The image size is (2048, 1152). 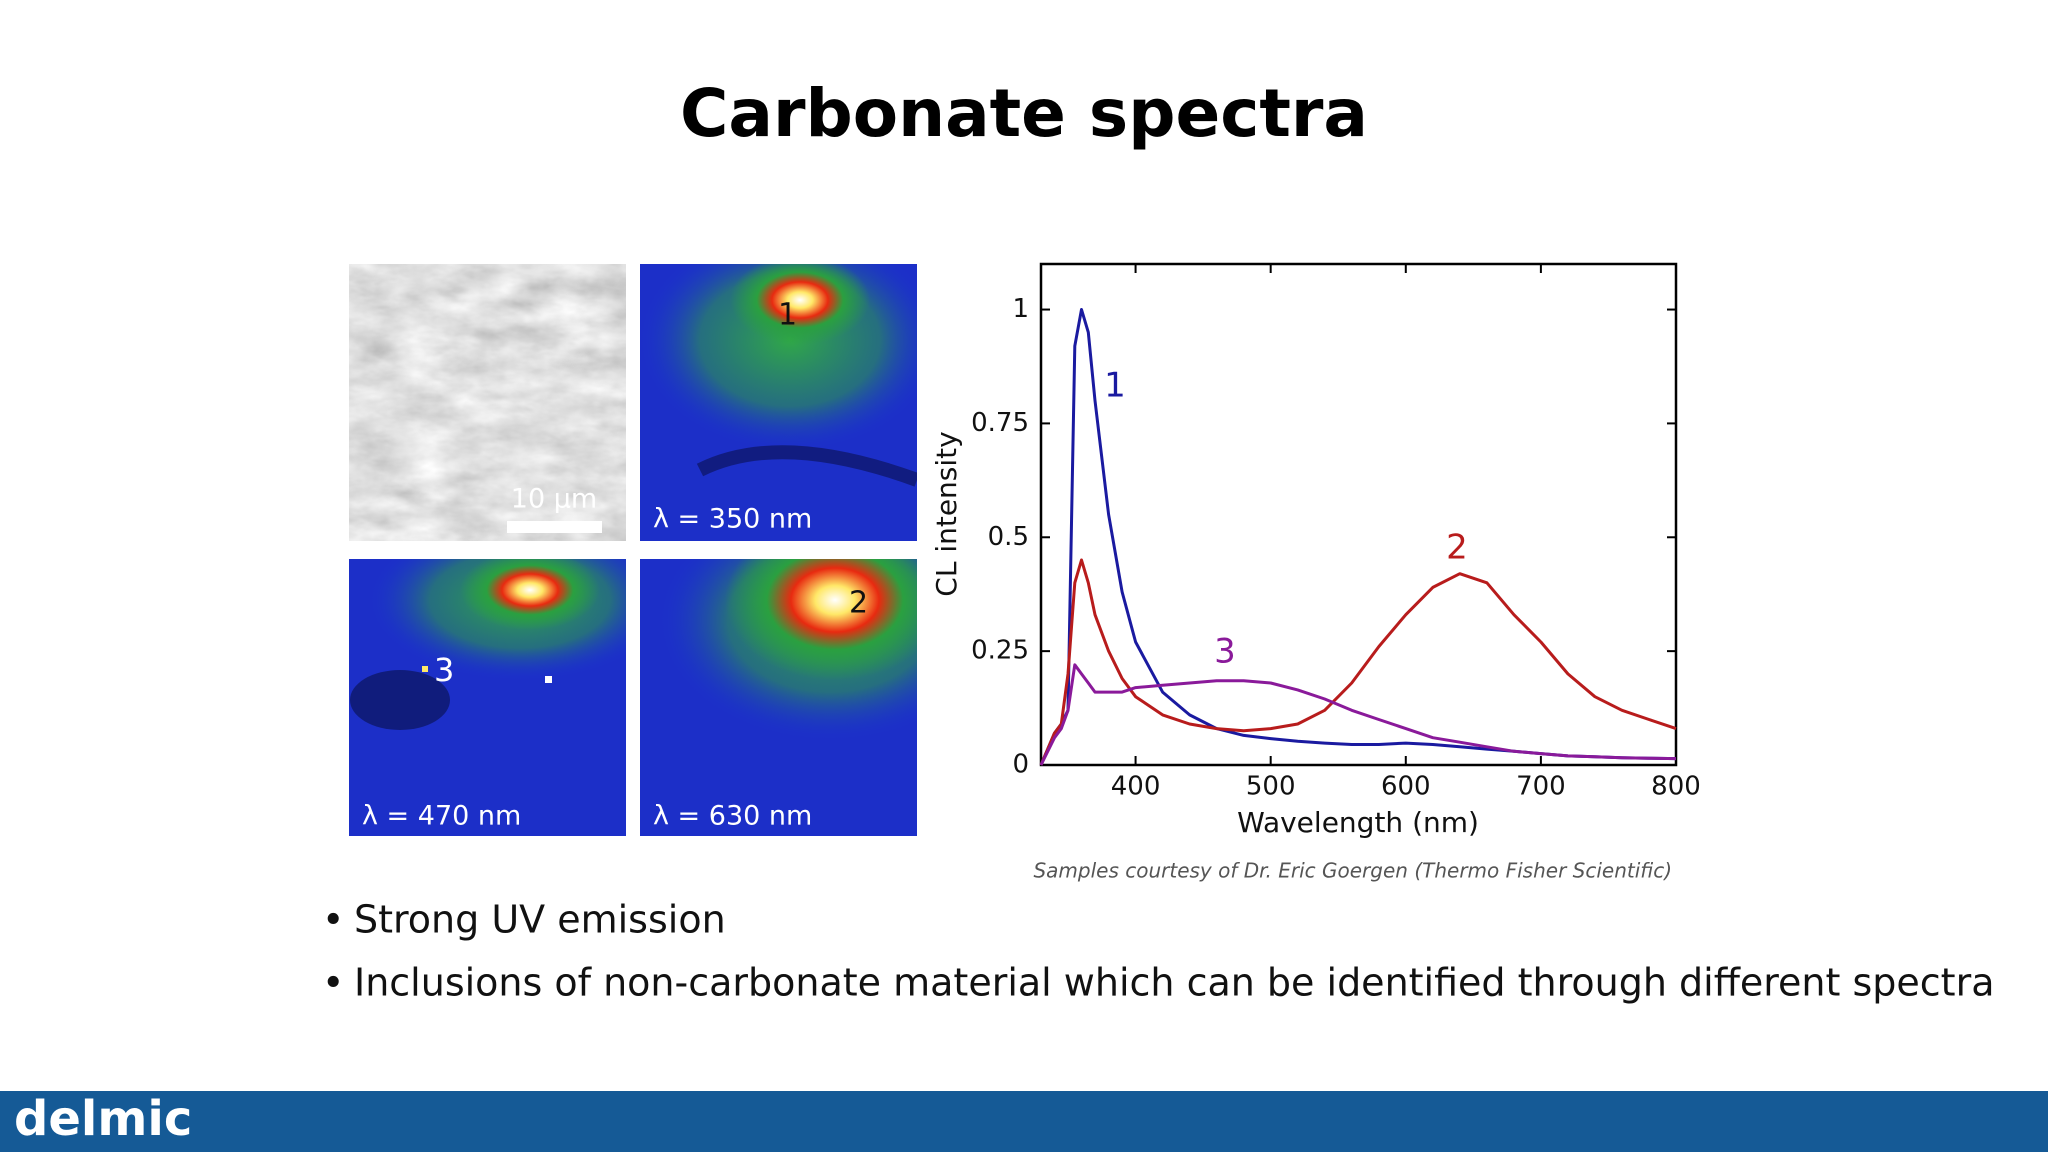 I want to click on x-axis-label: Wavelength (nm), so click(x=1358, y=822).